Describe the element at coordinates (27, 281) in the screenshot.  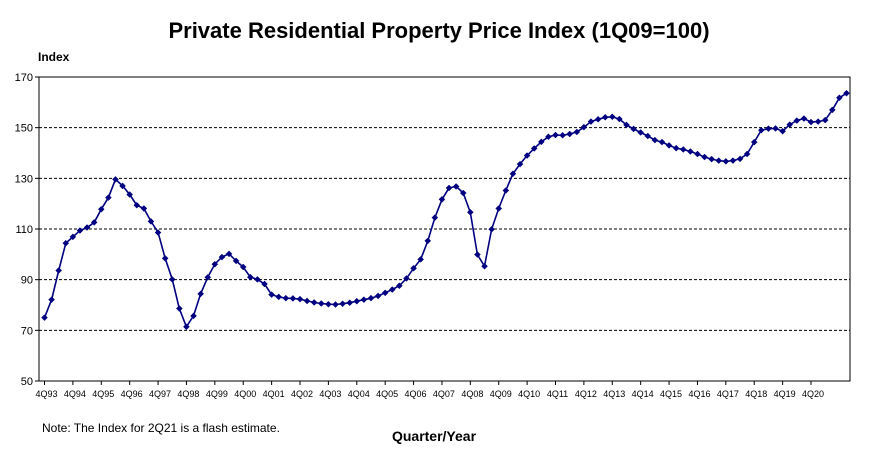
I see `y-tick-label: 90` at that location.